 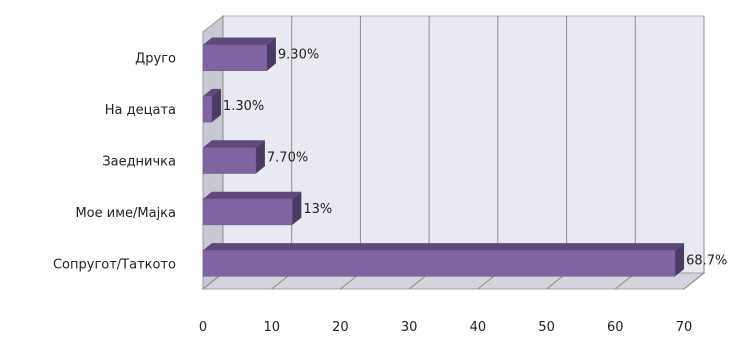 I want to click on x-tick-label: 20, so click(x=340, y=327).